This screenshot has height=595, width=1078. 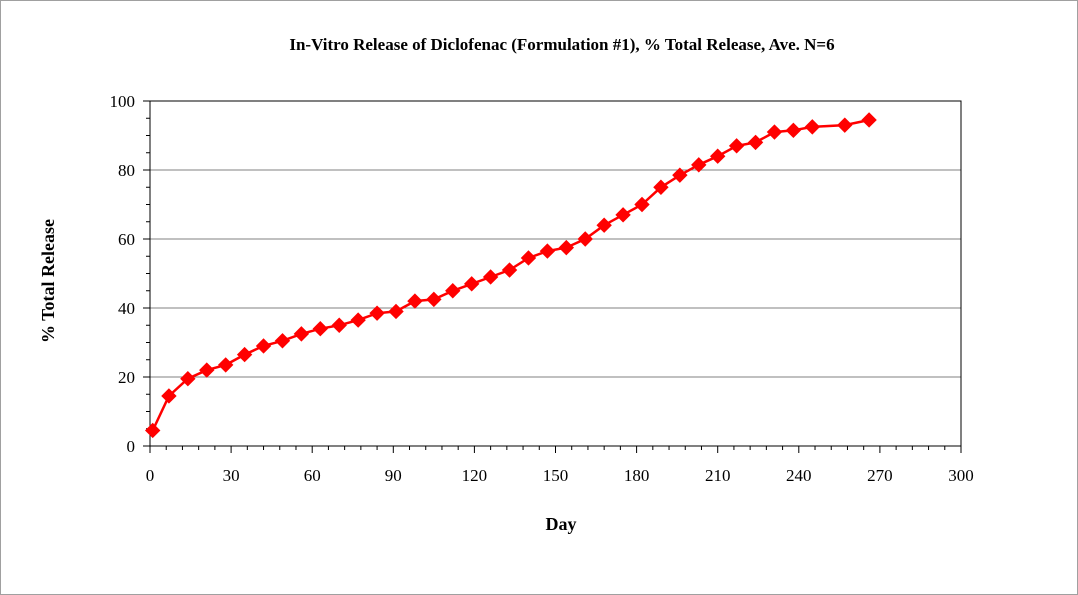 What do you see at coordinates (880, 475) in the screenshot?
I see `x-tick-label: 270` at bounding box center [880, 475].